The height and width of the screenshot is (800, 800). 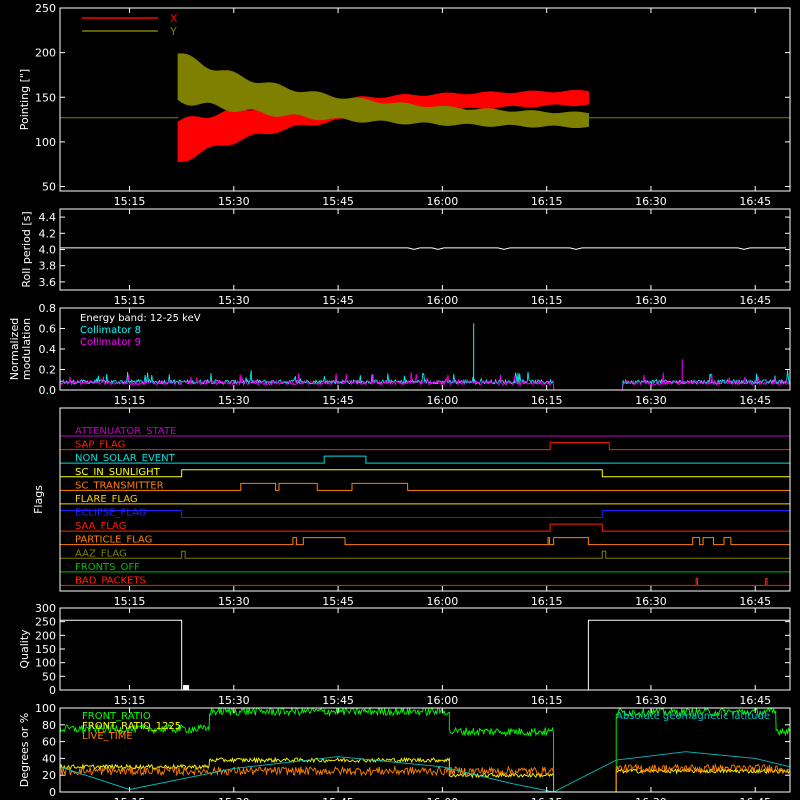 What do you see at coordinates (45, 608) in the screenshot?
I see `y-tick-label: 300` at bounding box center [45, 608].